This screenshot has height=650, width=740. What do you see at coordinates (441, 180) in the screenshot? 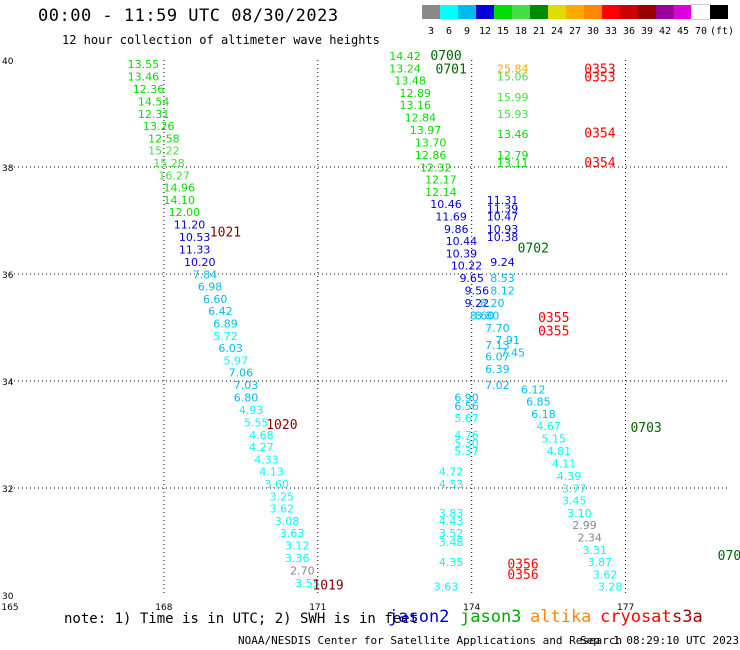
I see `wave-height-value: 12.17` at bounding box center [441, 180].